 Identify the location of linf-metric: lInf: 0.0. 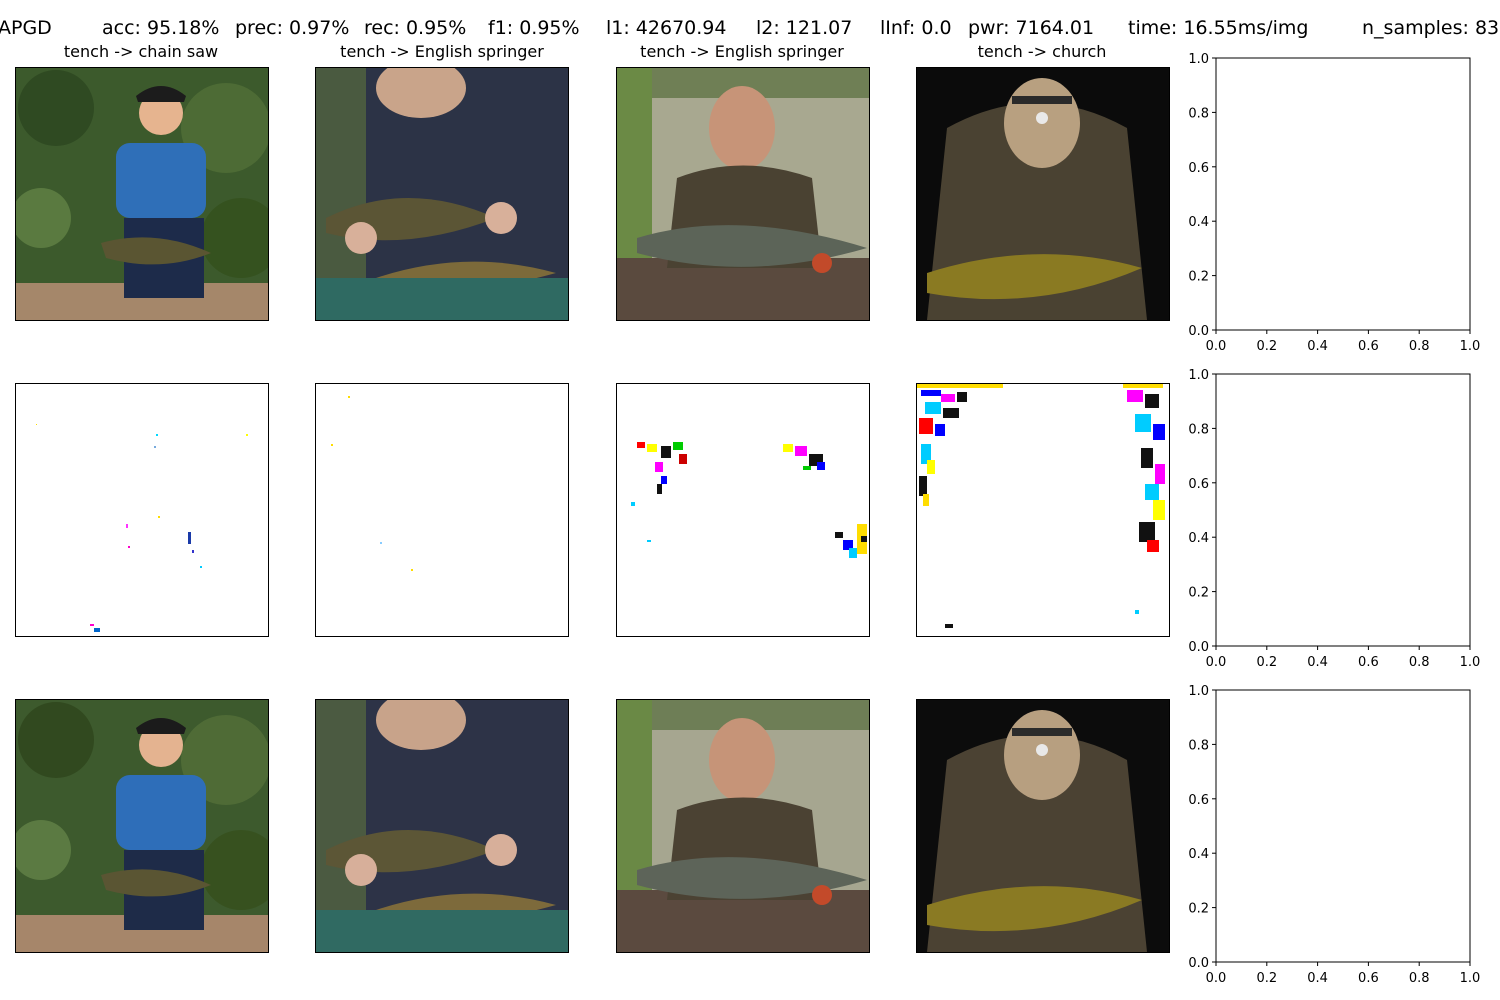
(916, 28).